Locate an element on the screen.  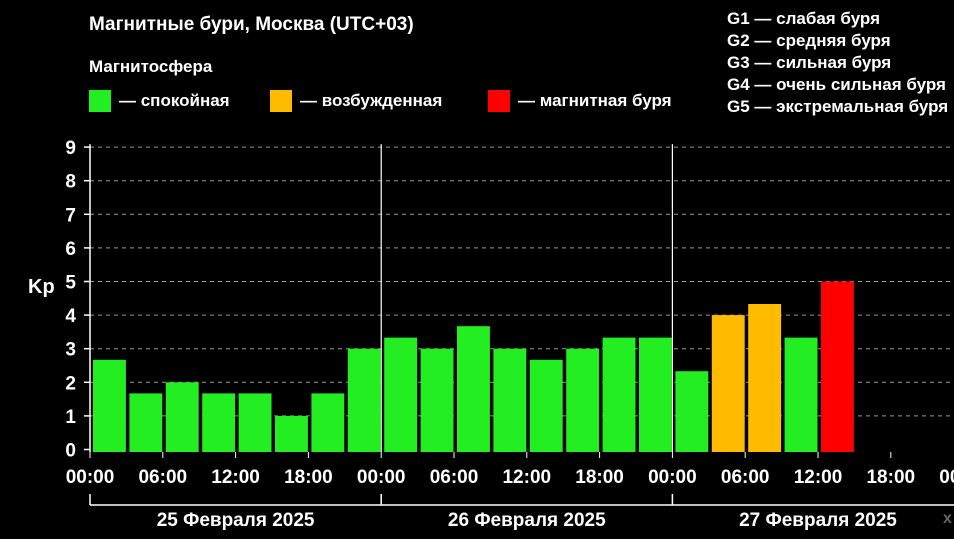
chart-title: Магнитные бури, Москва (UTC+03) is located at coordinates (251, 24).